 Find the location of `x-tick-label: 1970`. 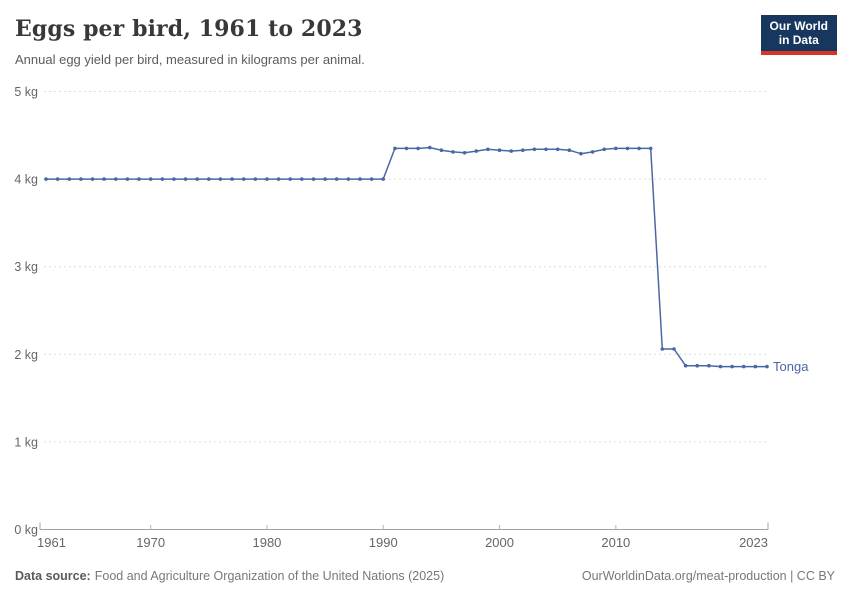

x-tick-label: 1970 is located at coordinates (150, 542).